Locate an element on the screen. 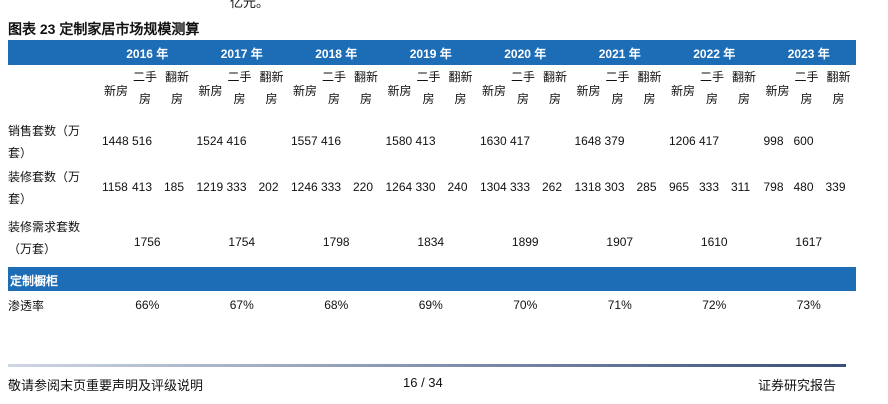 This screenshot has width=888, height=404. year-header: 2016 年 is located at coordinates (147, 54).